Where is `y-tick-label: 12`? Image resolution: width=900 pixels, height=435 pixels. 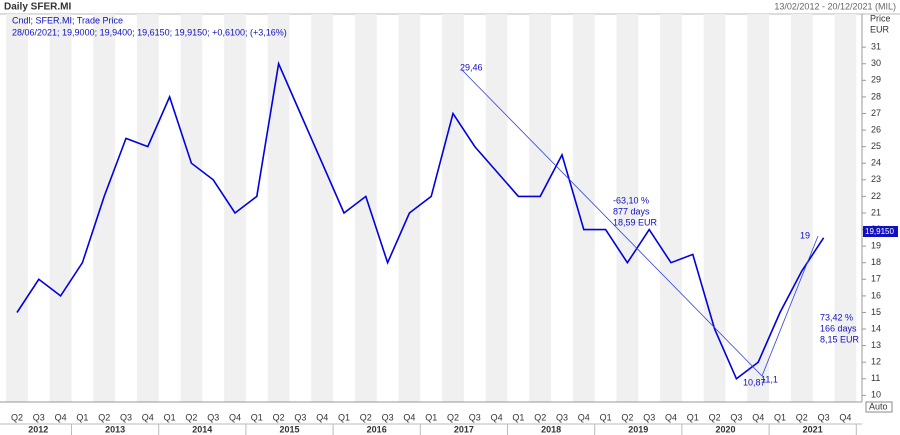 y-tick-label: 12 is located at coordinates (876, 362).